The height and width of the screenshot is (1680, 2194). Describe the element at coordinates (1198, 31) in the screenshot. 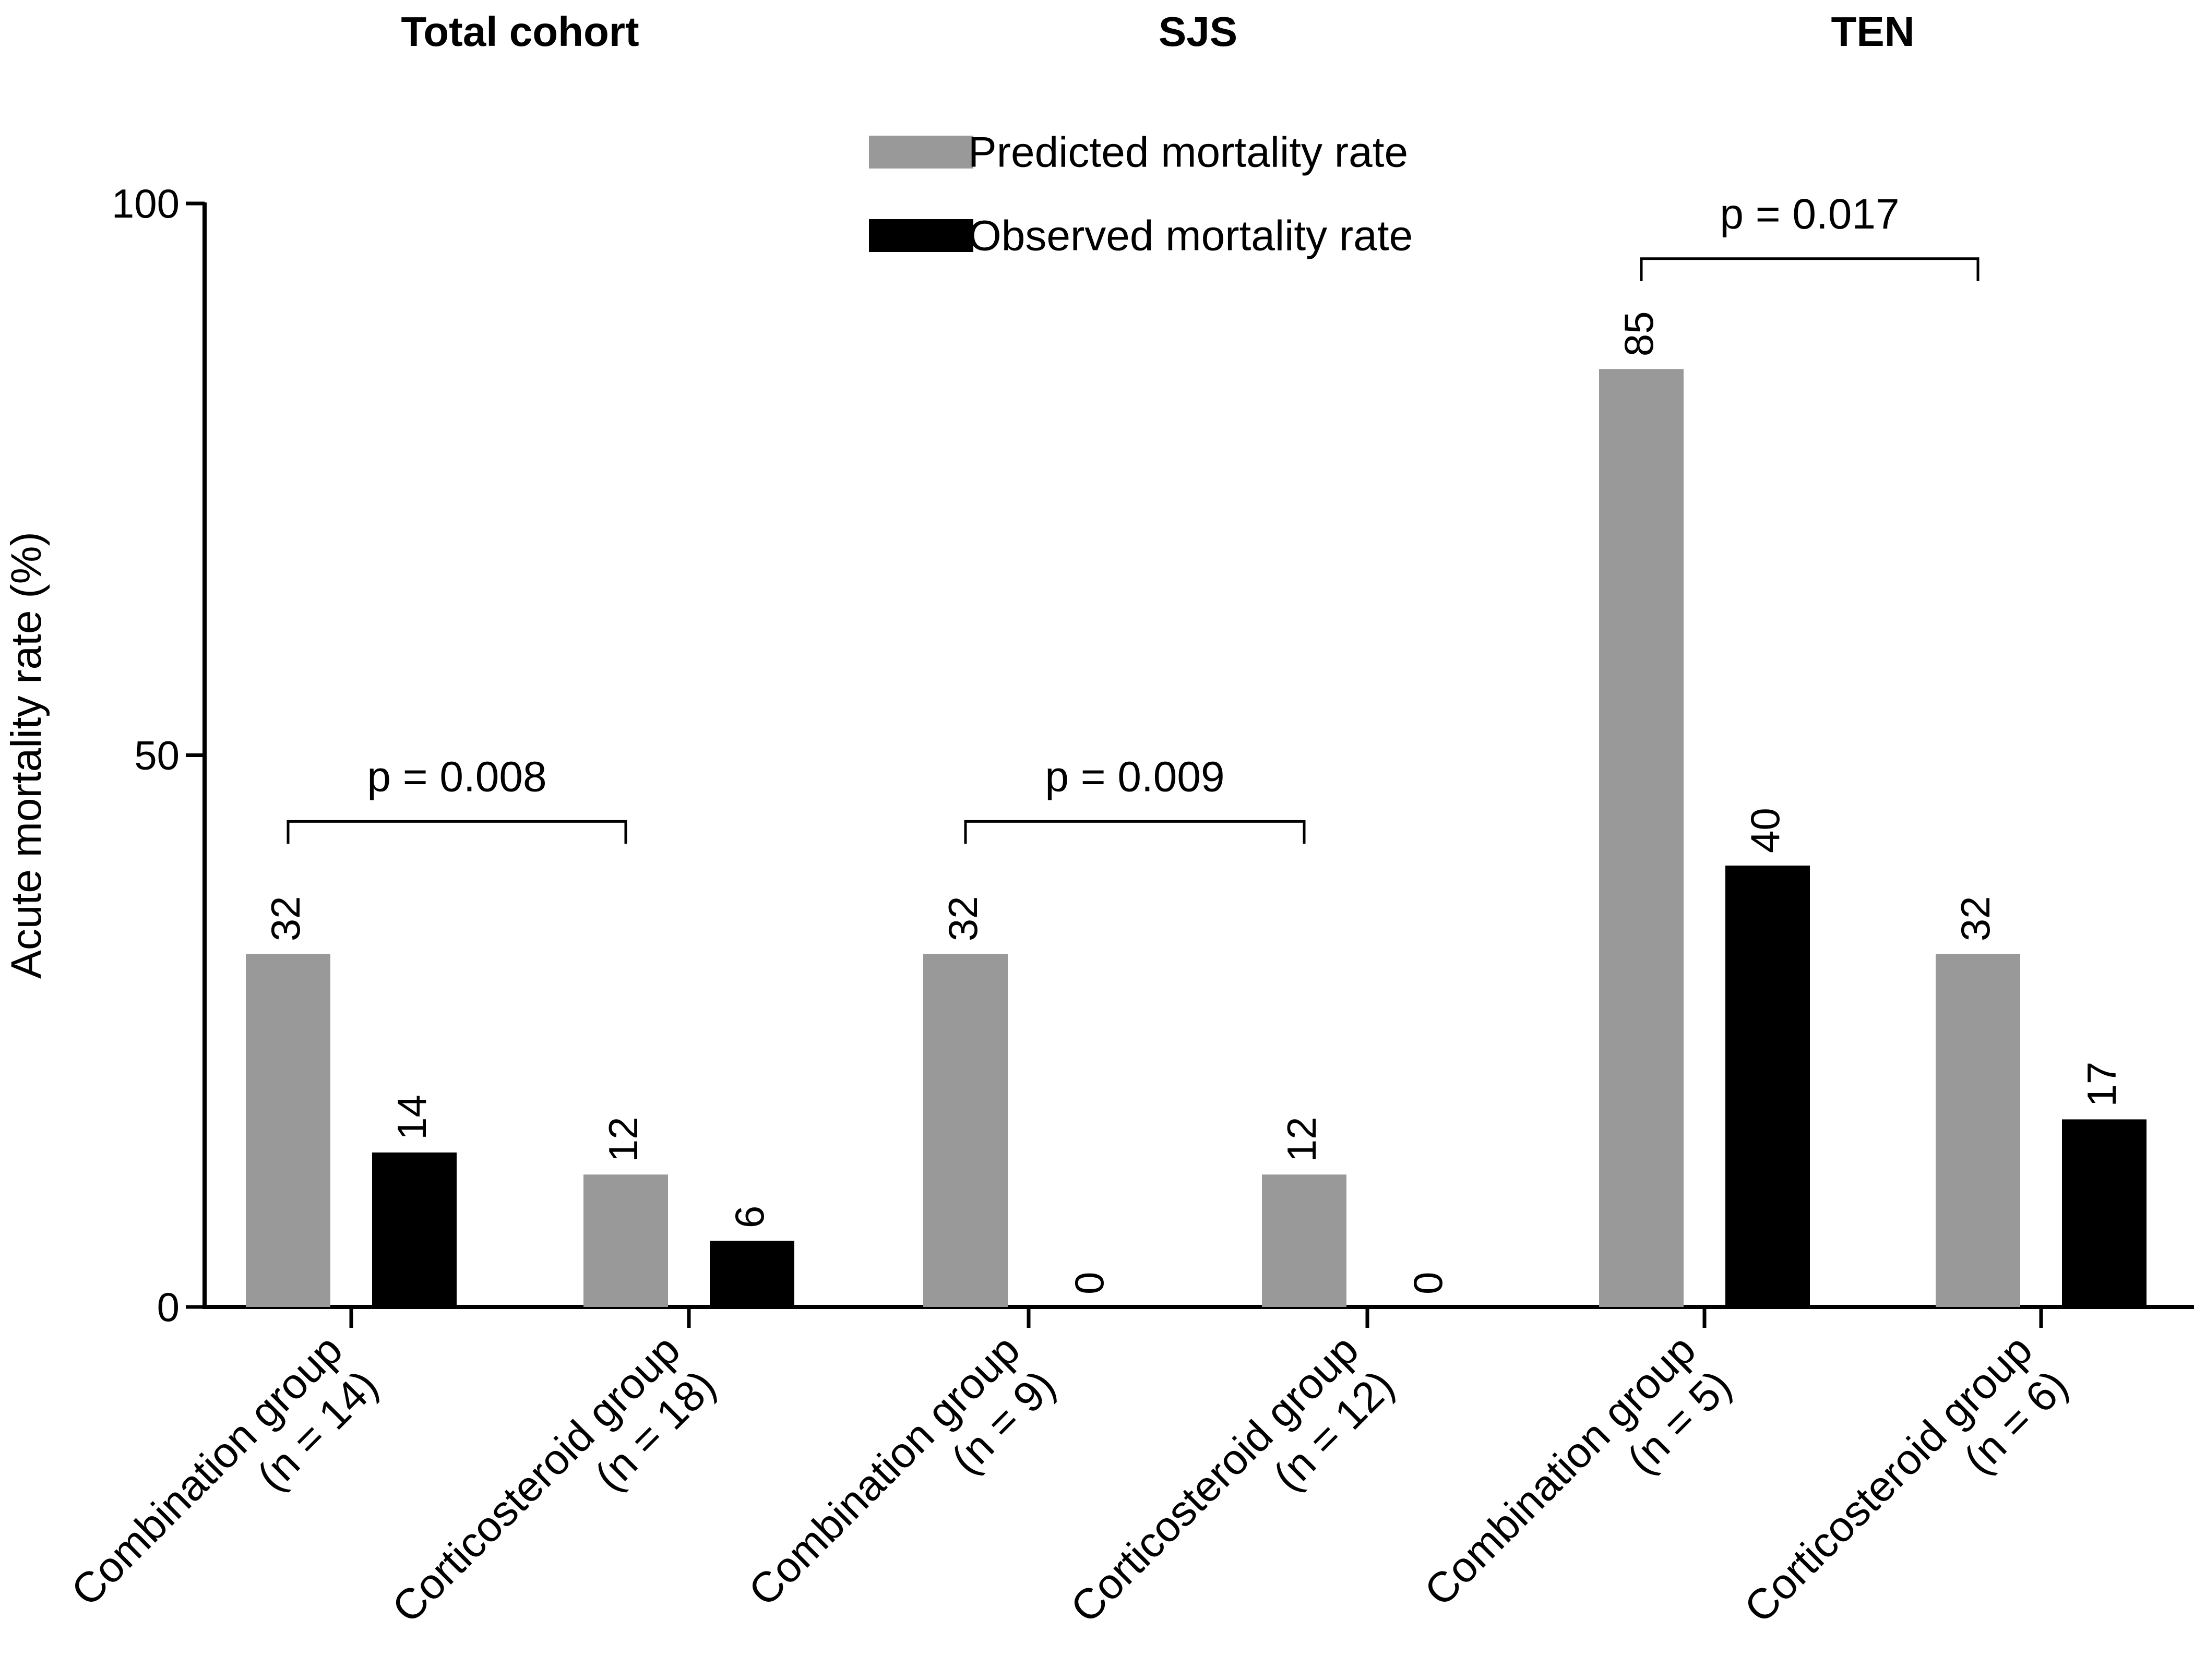

I see `panel-title: SJS` at that location.